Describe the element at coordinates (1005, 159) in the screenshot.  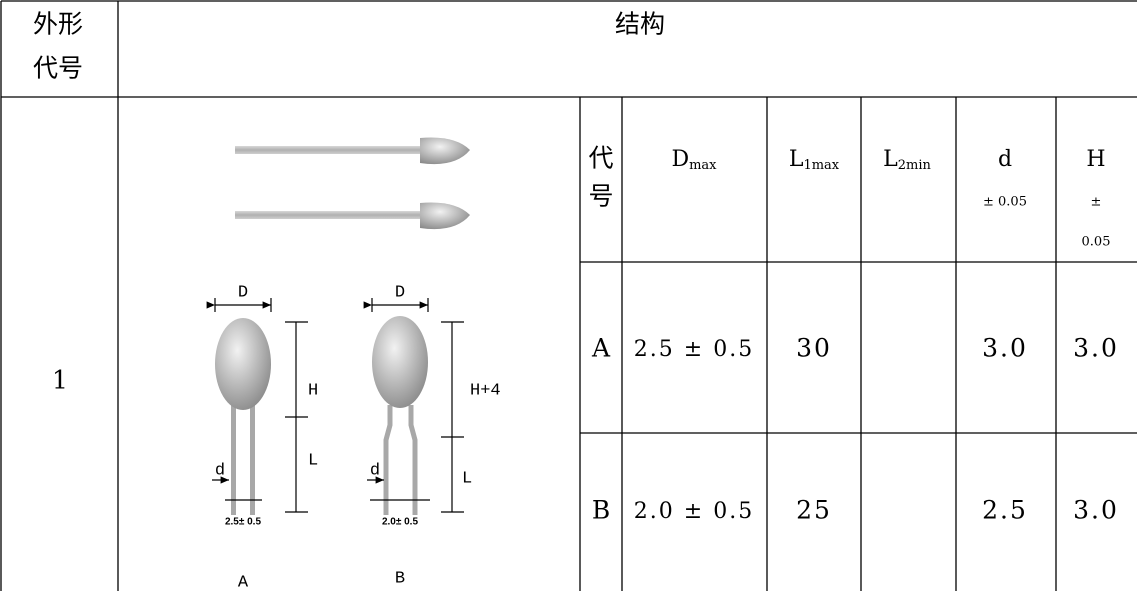
I see `d-header: d` at that location.